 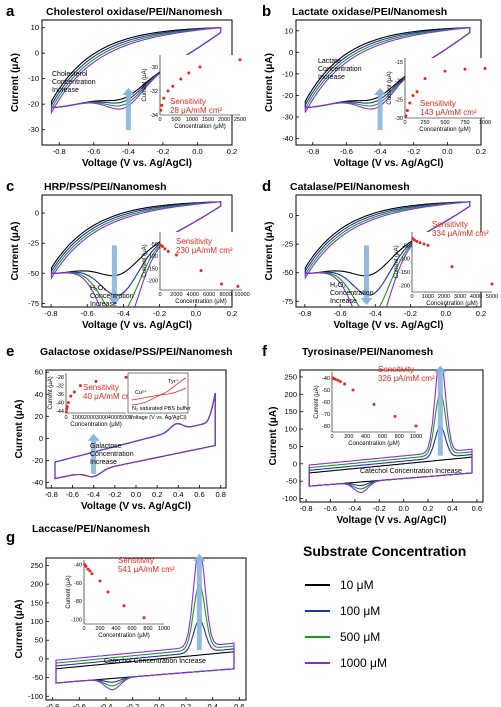 I want to click on legend-entry: 100 μM, so click(x=360, y=611).